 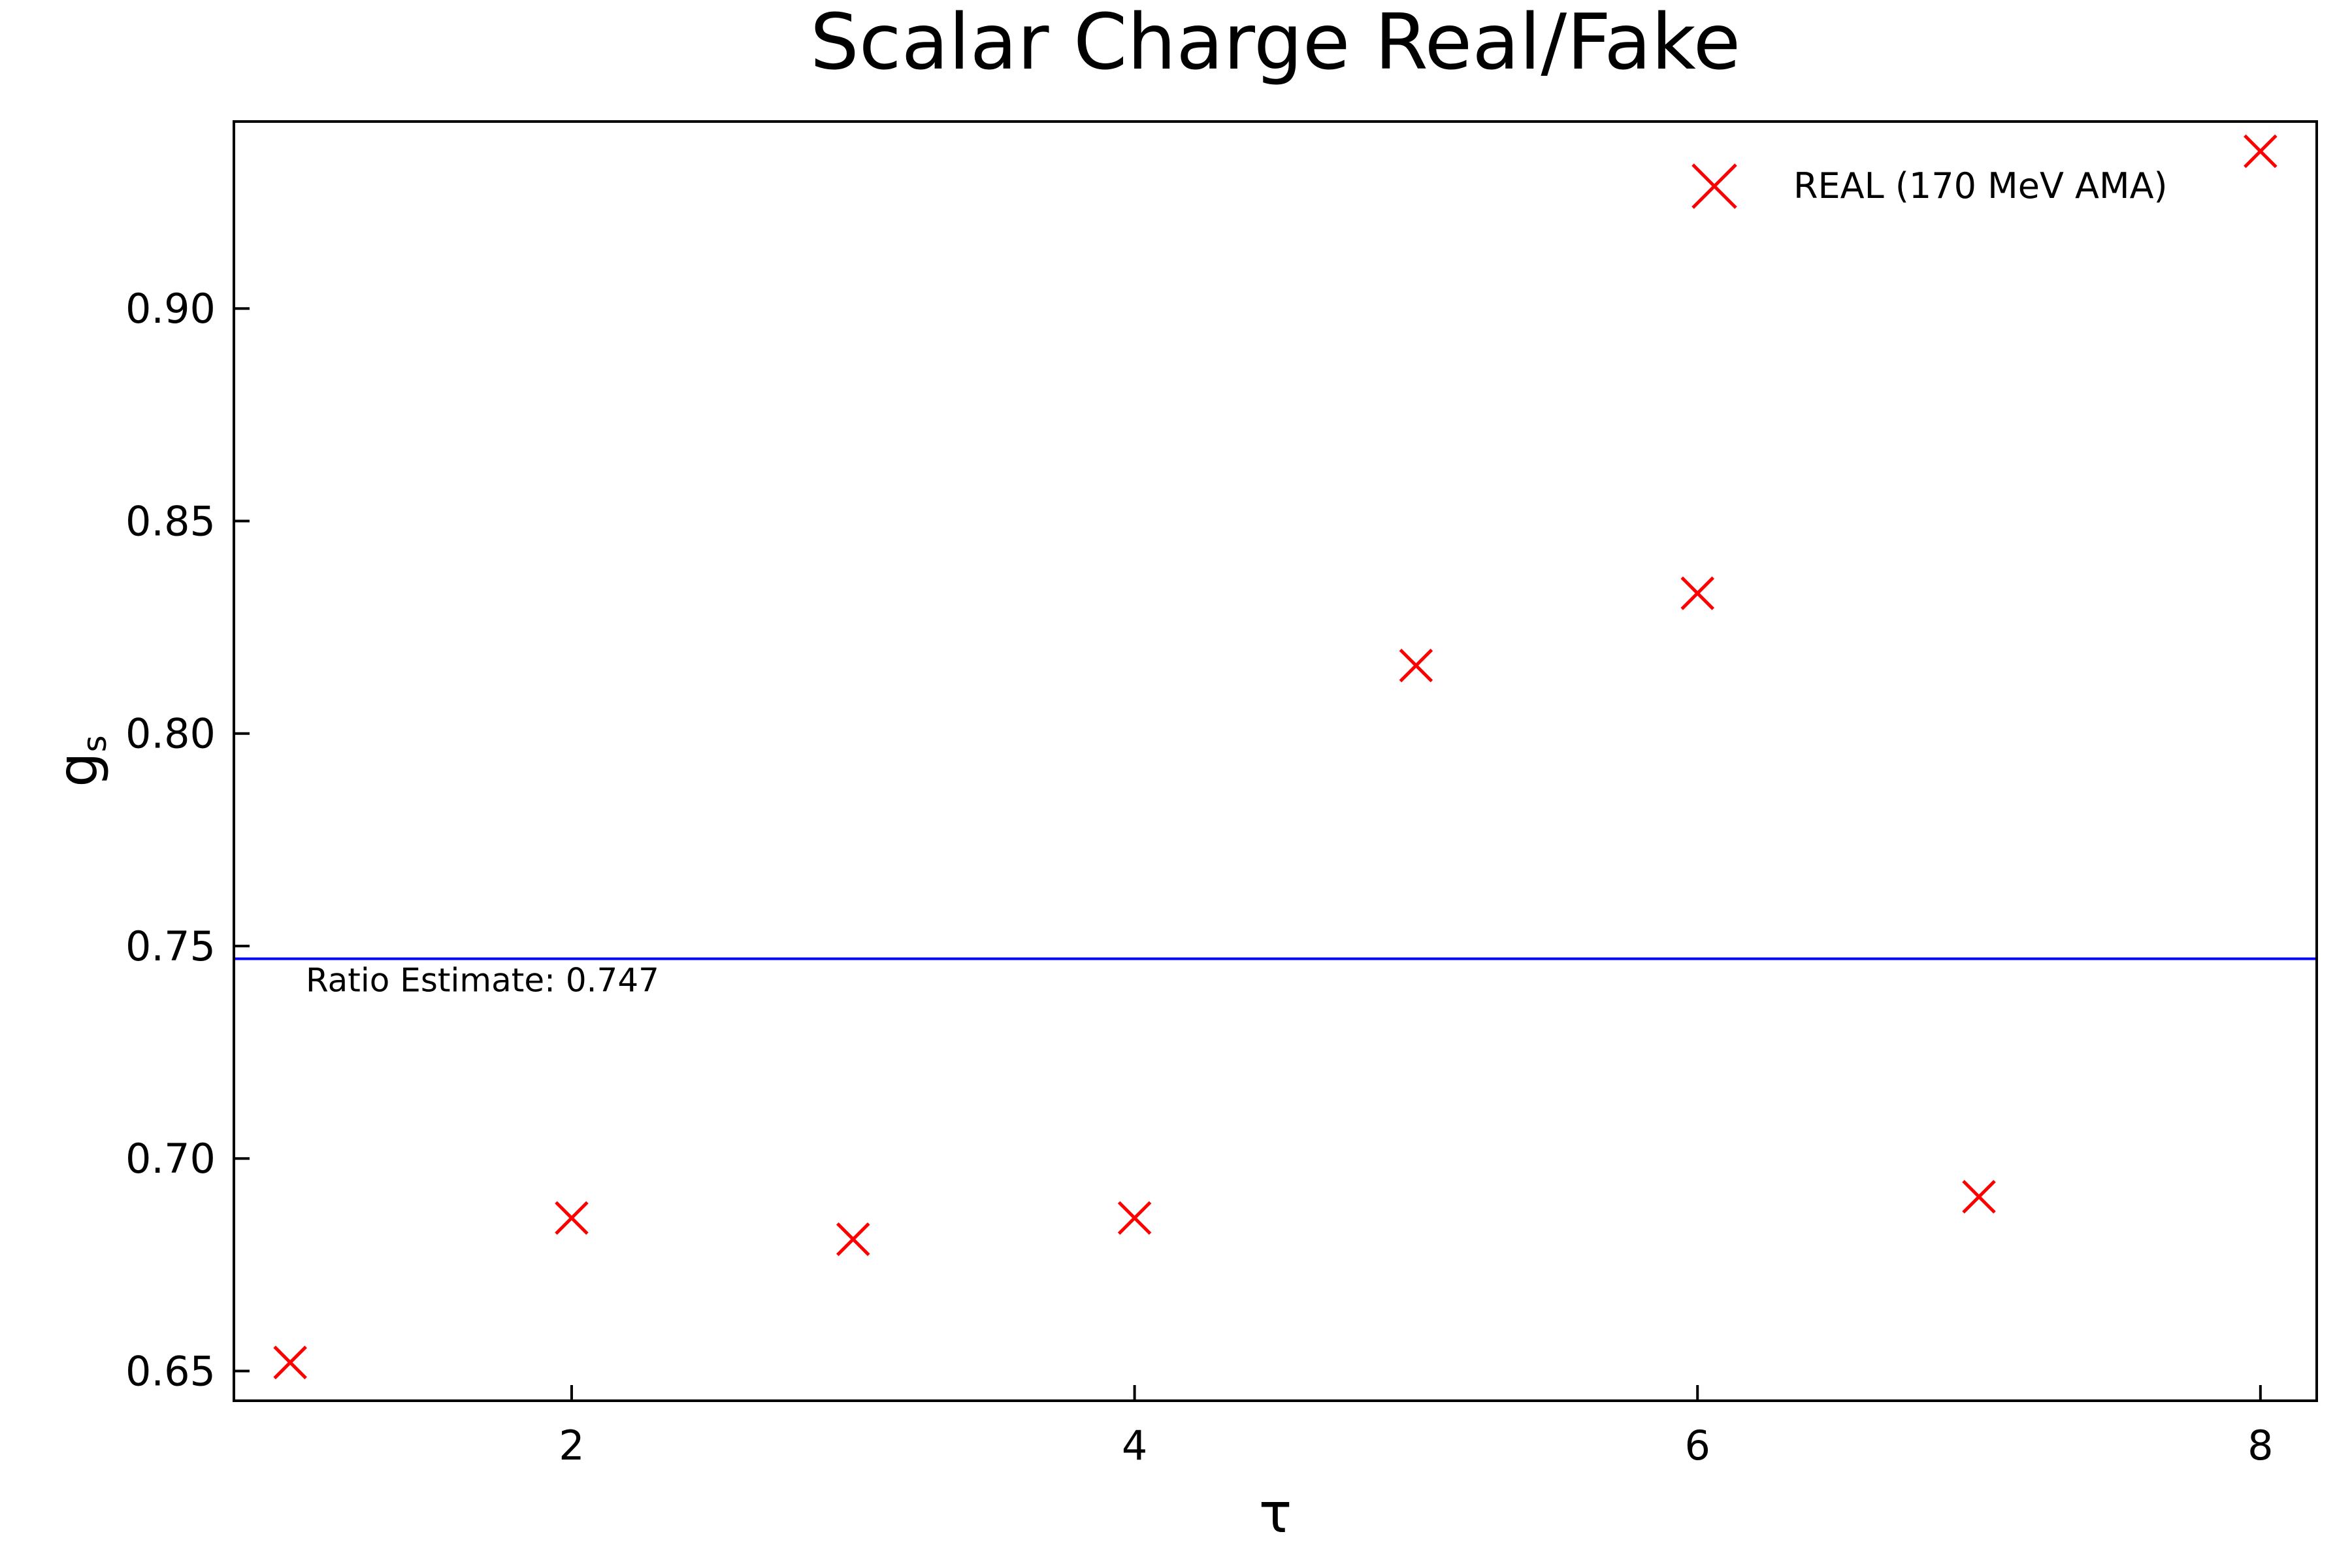 What do you see at coordinates (78, 769) in the screenshot?
I see `y-axis-label-main: g` at bounding box center [78, 769].